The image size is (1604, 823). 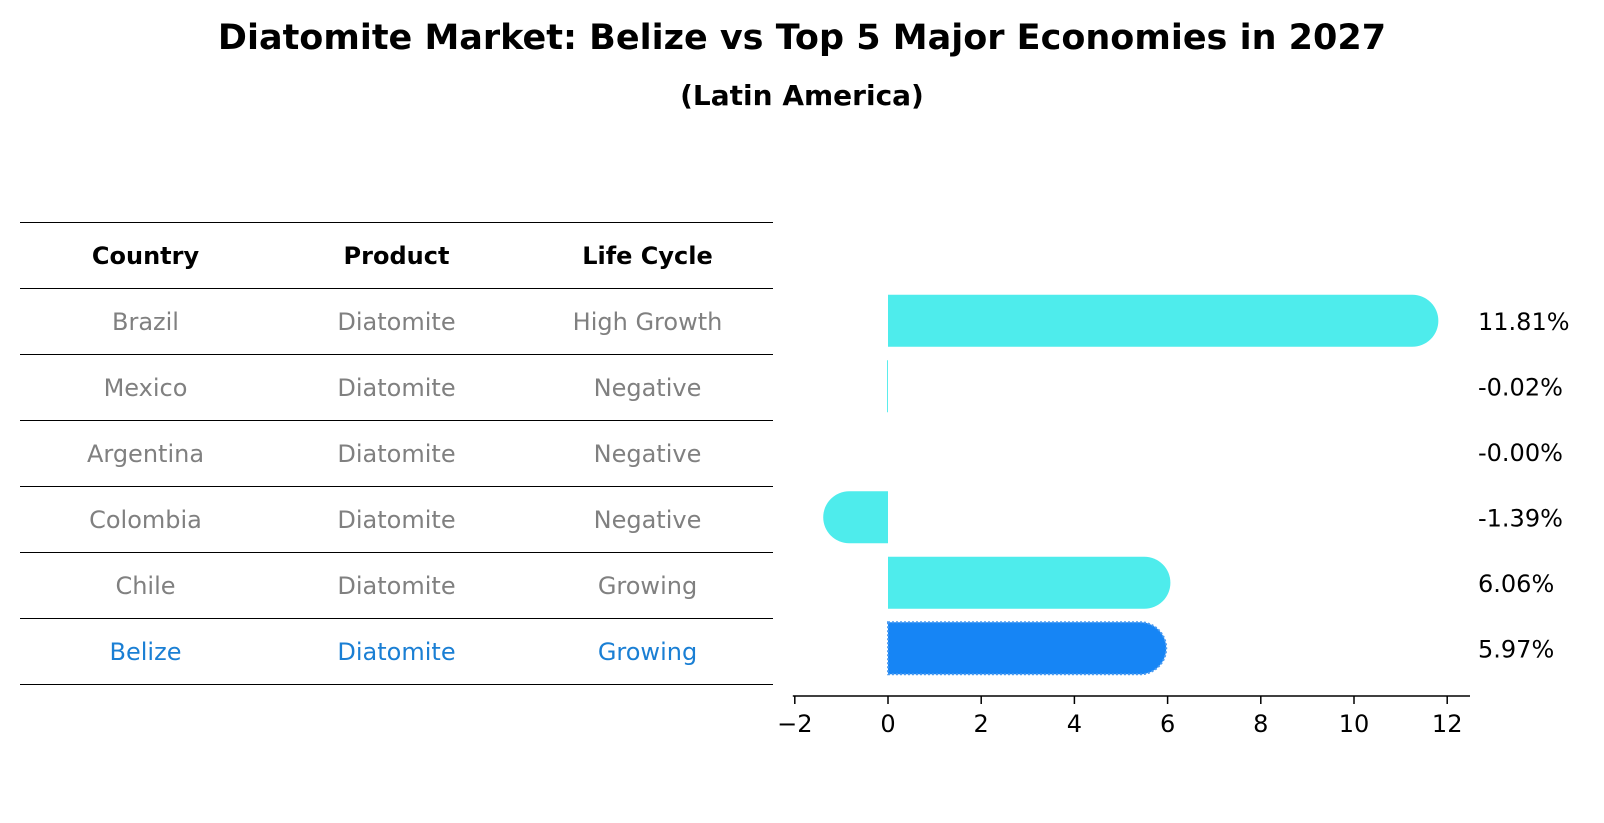 I want to click on table-row: Brazil Diatomite High Growth, so click(x=396, y=321).